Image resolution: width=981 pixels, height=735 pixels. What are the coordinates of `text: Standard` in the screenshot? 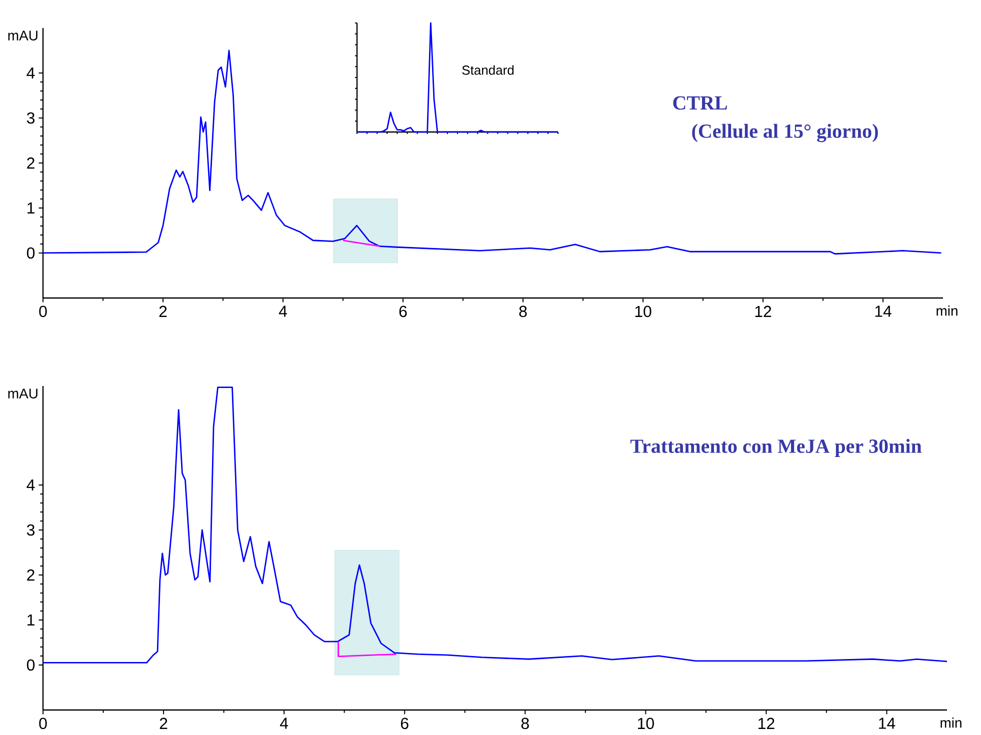 It's located at (488, 70).